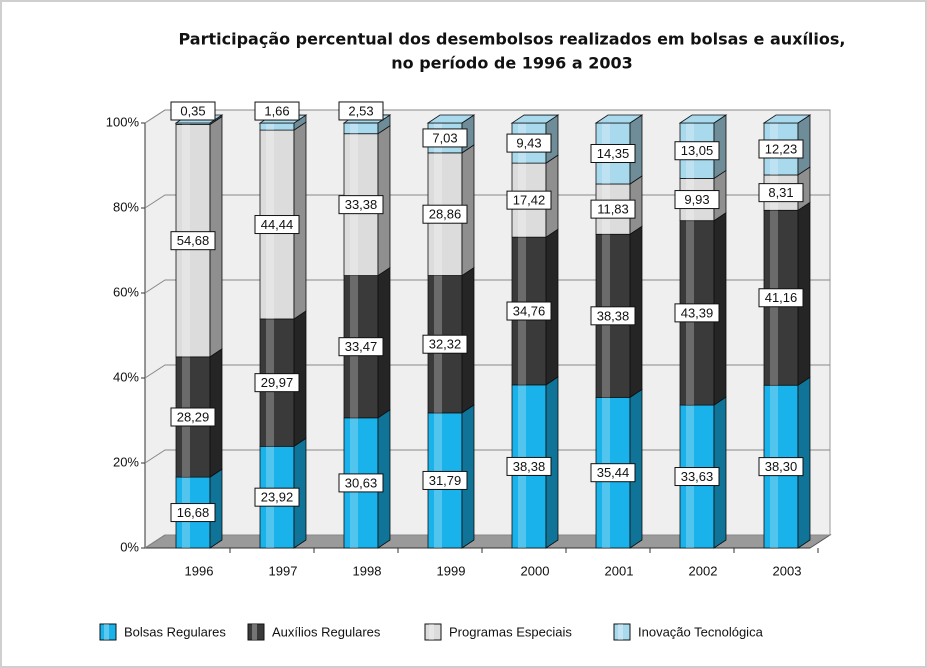  Describe the element at coordinates (126, 206) in the screenshot. I see `y-tick-label: 80%` at that location.